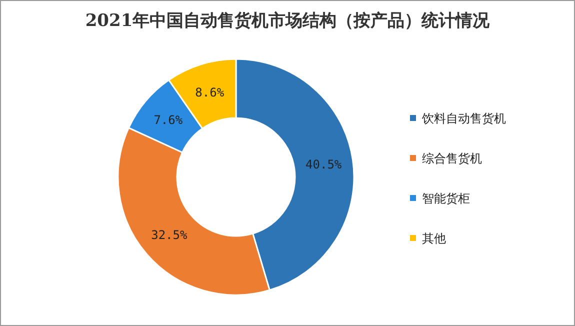 The image size is (575, 326). Describe the element at coordinates (169, 120) in the screenshot. I see `data-label: 7.6%` at that location.